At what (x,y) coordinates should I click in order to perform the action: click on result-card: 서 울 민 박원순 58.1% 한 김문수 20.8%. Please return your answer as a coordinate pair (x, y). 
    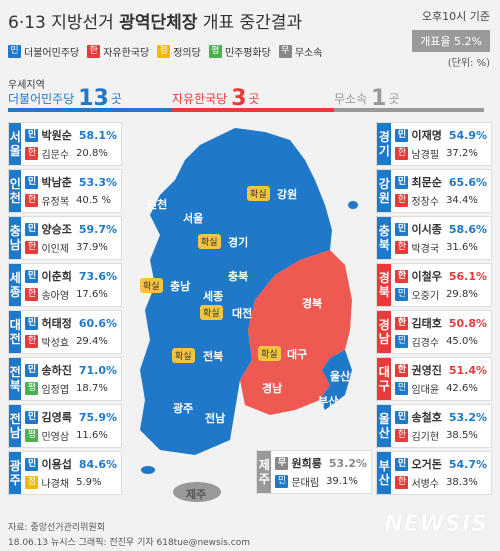
    Looking at the image, I should click on (65, 144).